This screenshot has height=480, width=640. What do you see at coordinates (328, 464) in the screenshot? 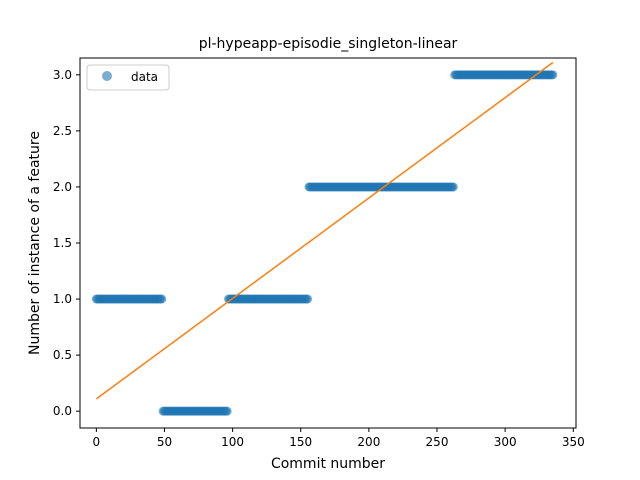
I see `x-axis-label: Commit number` at bounding box center [328, 464].